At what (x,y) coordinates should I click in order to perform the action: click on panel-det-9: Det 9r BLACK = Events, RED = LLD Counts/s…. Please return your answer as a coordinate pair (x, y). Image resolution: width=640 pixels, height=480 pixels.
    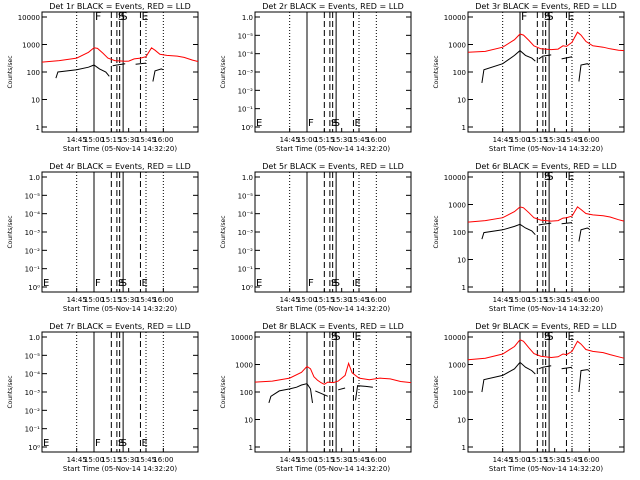
    Looking at the image, I should click on (529, 397).